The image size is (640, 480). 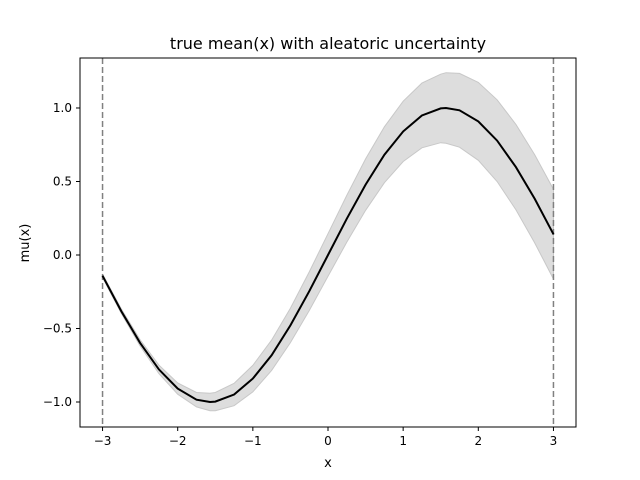 I want to click on y-axis-ticks: −1.0 −0.5 0.0 0.5 1.0, so click(x=61, y=255).